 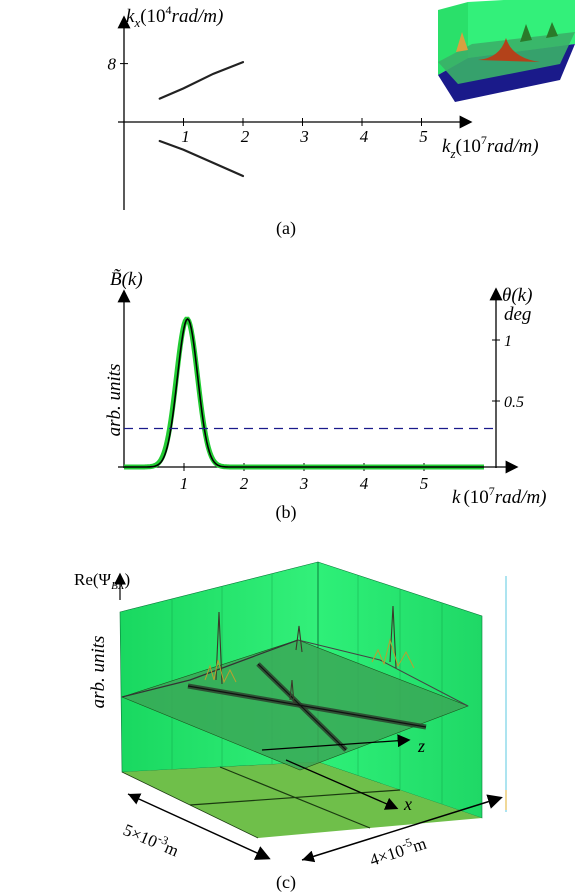 What do you see at coordinates (151, 838) in the screenshot?
I see `panel-c-dim1-label: 5×10-3m` at bounding box center [151, 838].